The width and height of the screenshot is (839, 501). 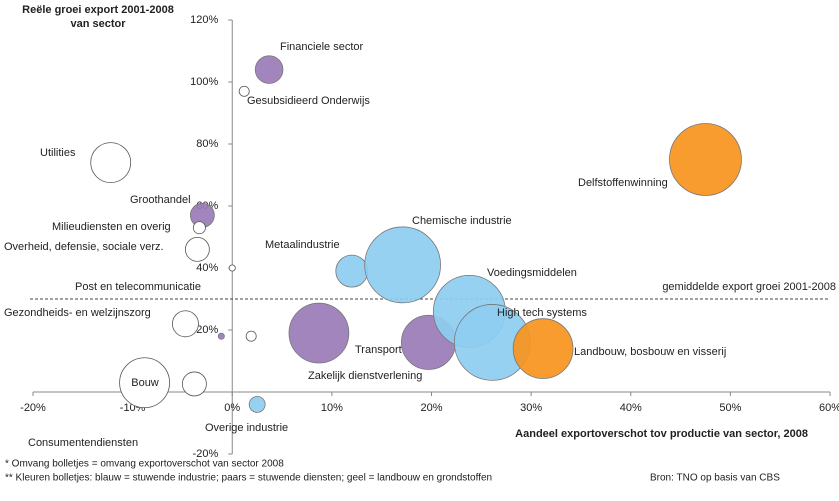 What do you see at coordinates (431, 408) in the screenshot?
I see `x-tick-label: 20%` at bounding box center [431, 408].